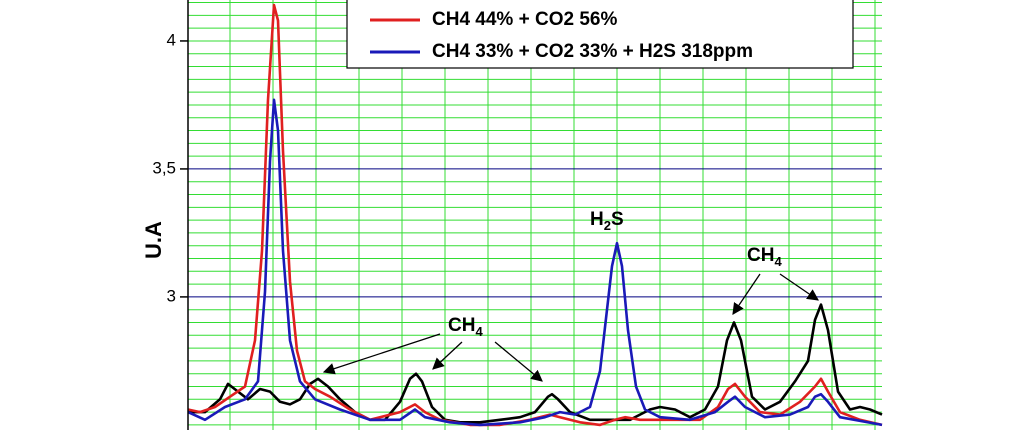 The height and width of the screenshot is (430, 1025). What do you see at coordinates (617, 219) in the screenshot?
I see `annotation-suffix: S` at bounding box center [617, 219].